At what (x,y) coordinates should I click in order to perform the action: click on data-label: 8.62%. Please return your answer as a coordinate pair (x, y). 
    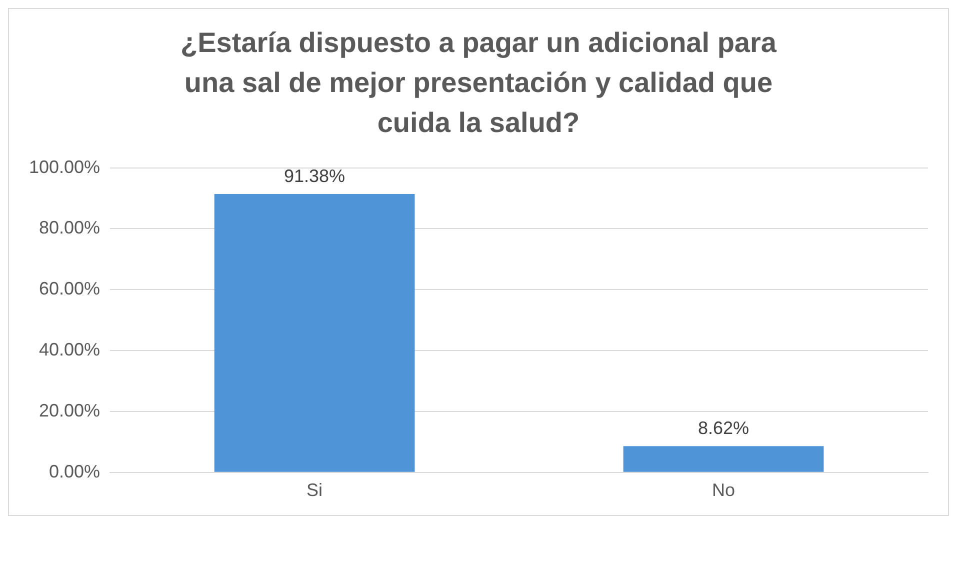
    Looking at the image, I should click on (724, 428).